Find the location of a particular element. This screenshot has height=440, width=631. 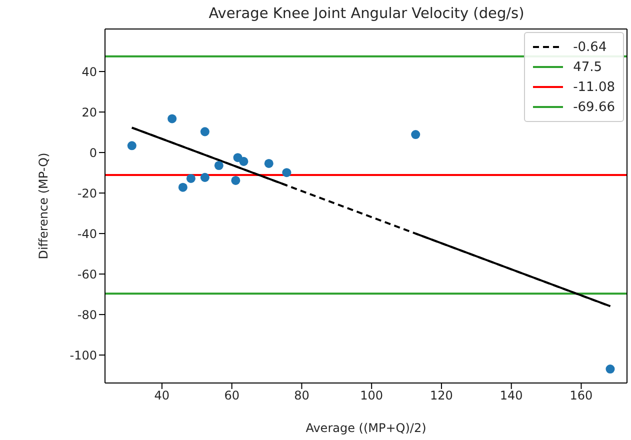

y-tick-label: 40 is located at coordinates (89, 71).